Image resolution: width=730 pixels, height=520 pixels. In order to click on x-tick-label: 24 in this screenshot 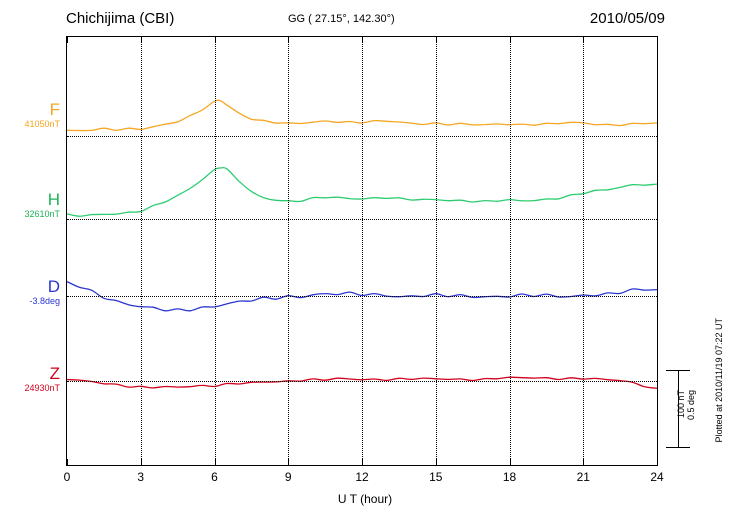, I will do `click(657, 477)`.